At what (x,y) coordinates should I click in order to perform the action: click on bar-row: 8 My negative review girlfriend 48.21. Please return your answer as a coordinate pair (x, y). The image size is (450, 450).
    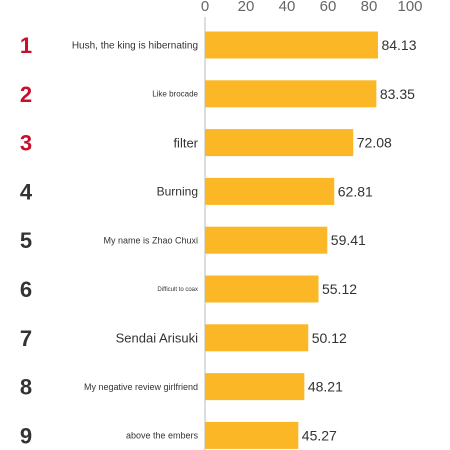
    Looking at the image, I should click on (181, 387).